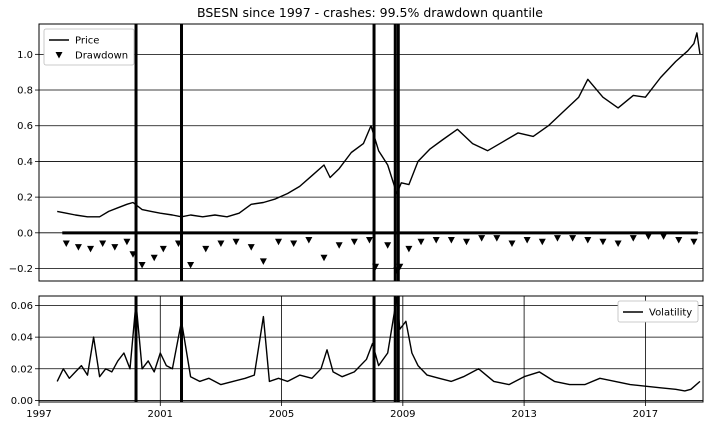 This screenshot has width=712, height=424. I want to click on y-tick-label: 0.04, so click(22, 338).